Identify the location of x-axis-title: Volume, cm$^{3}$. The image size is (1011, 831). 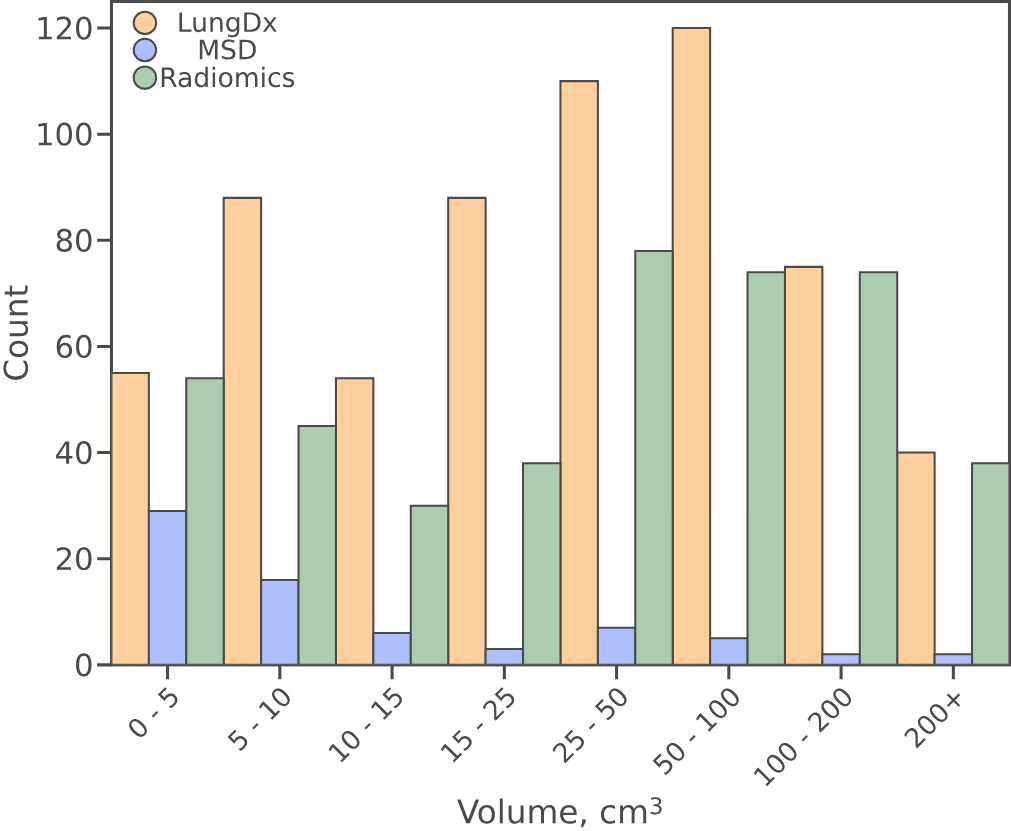
(559, 812).